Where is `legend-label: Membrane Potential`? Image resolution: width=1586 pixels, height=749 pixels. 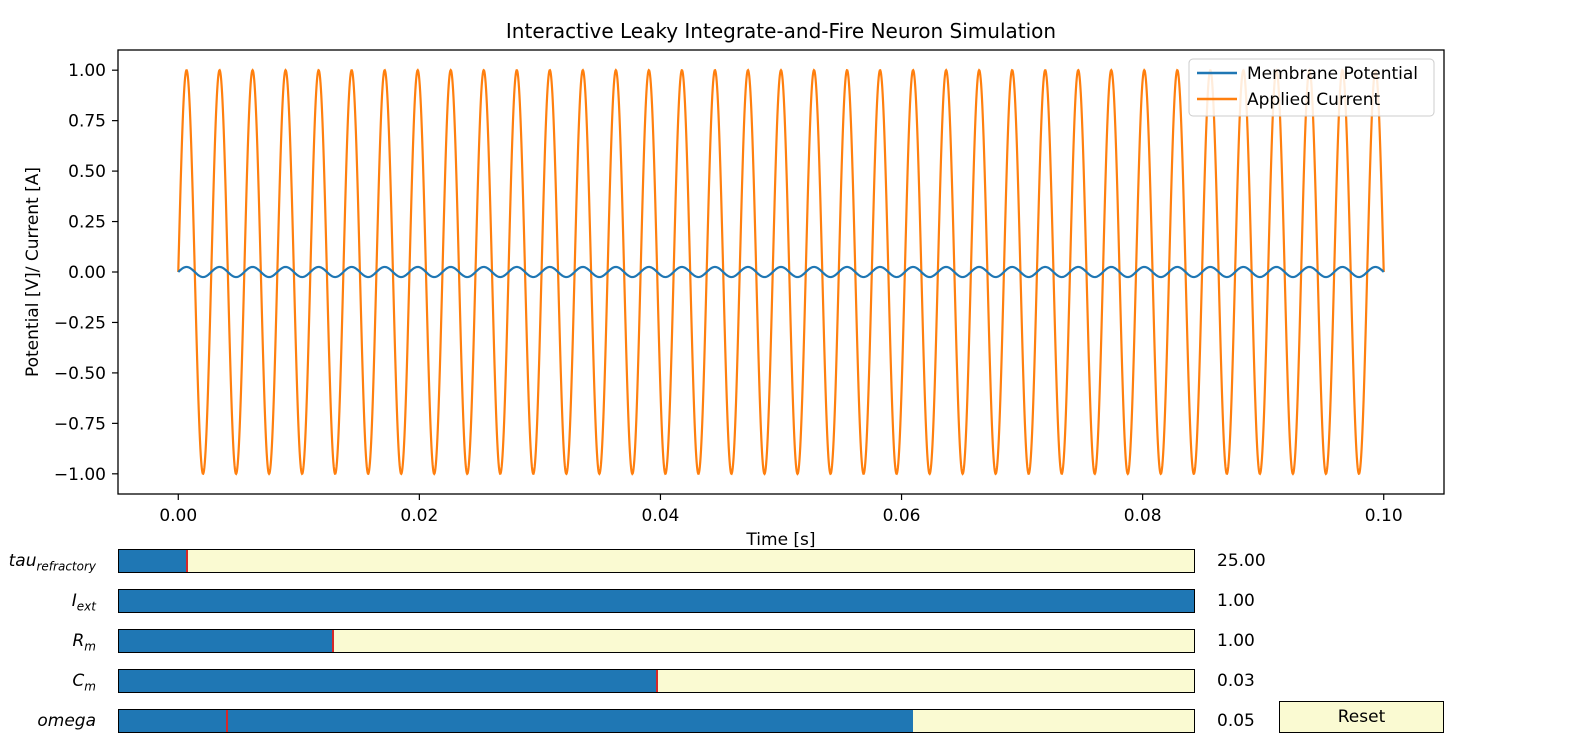 legend-label: Membrane Potential is located at coordinates (1332, 74).